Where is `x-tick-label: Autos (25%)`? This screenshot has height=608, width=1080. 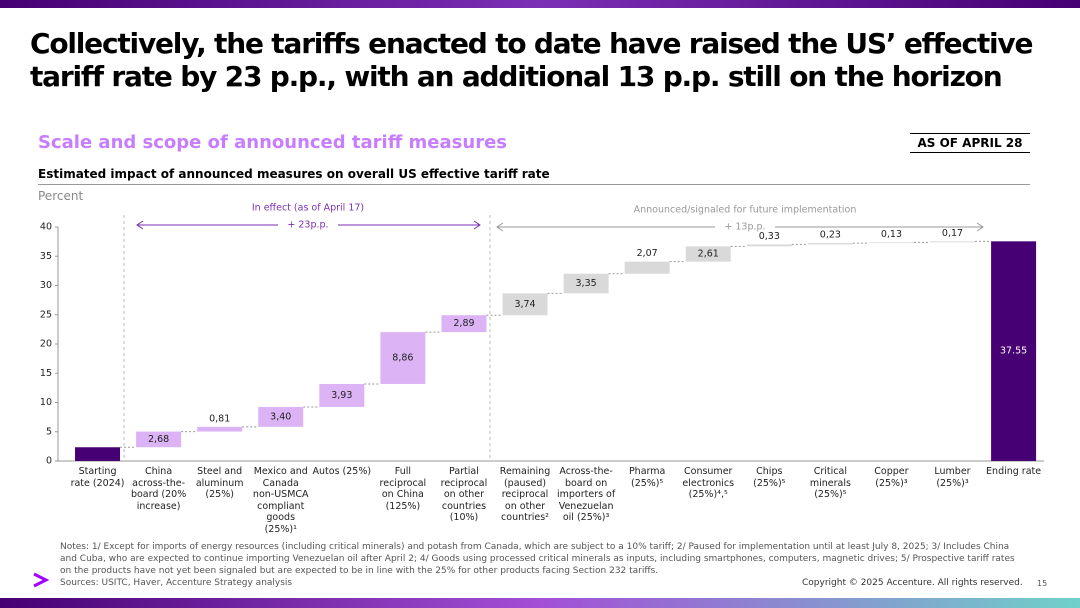
x-tick-label: Autos (25%) is located at coordinates (342, 471).